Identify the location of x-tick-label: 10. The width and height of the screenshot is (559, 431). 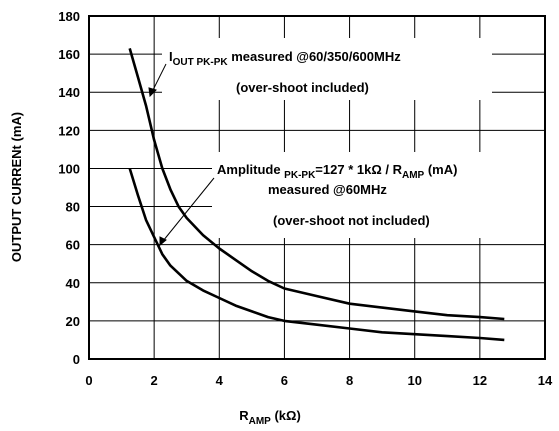
(414, 380).